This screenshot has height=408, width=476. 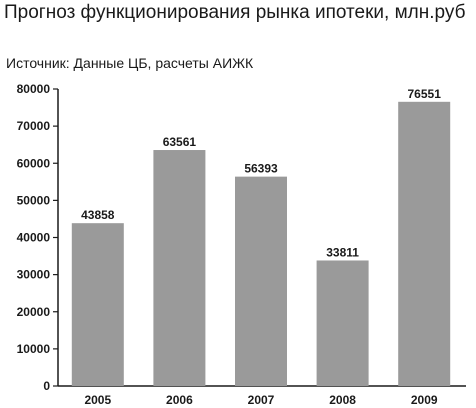 What do you see at coordinates (342, 252) in the screenshot?
I see `data-label-2008: 33811` at bounding box center [342, 252].